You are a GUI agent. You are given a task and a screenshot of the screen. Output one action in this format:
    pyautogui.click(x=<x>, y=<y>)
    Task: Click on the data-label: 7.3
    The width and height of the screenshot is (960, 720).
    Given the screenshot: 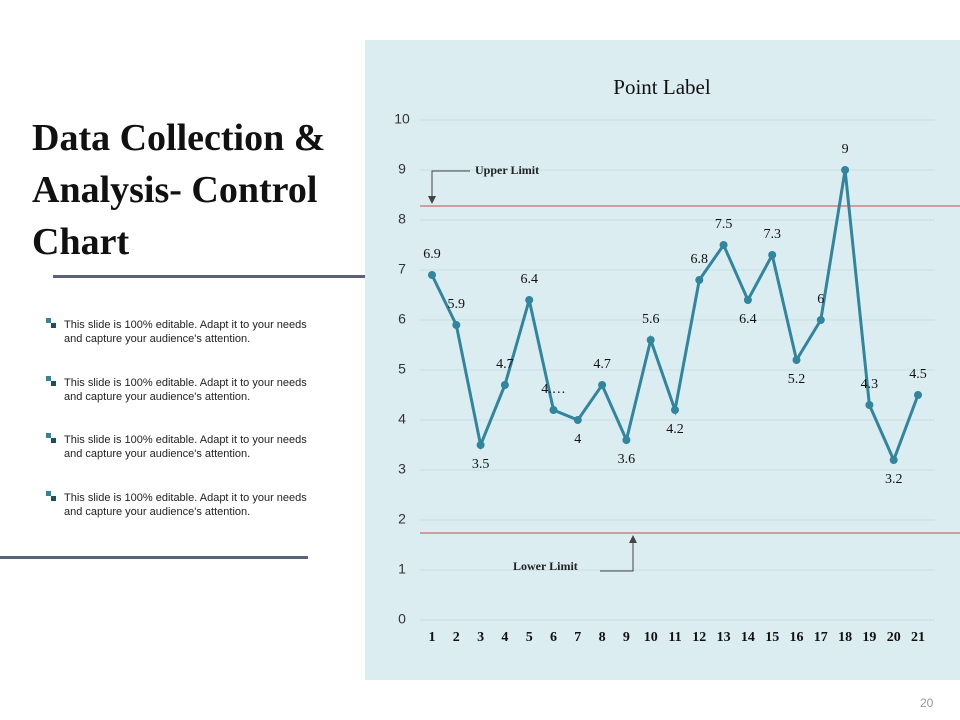 What is the action you would take?
    pyautogui.click(x=772, y=234)
    